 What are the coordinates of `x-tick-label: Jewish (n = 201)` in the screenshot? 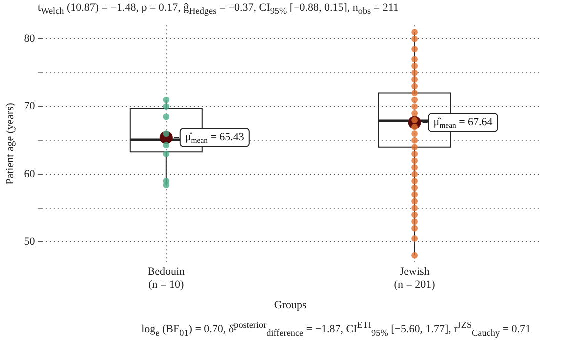 It's located at (415, 279).